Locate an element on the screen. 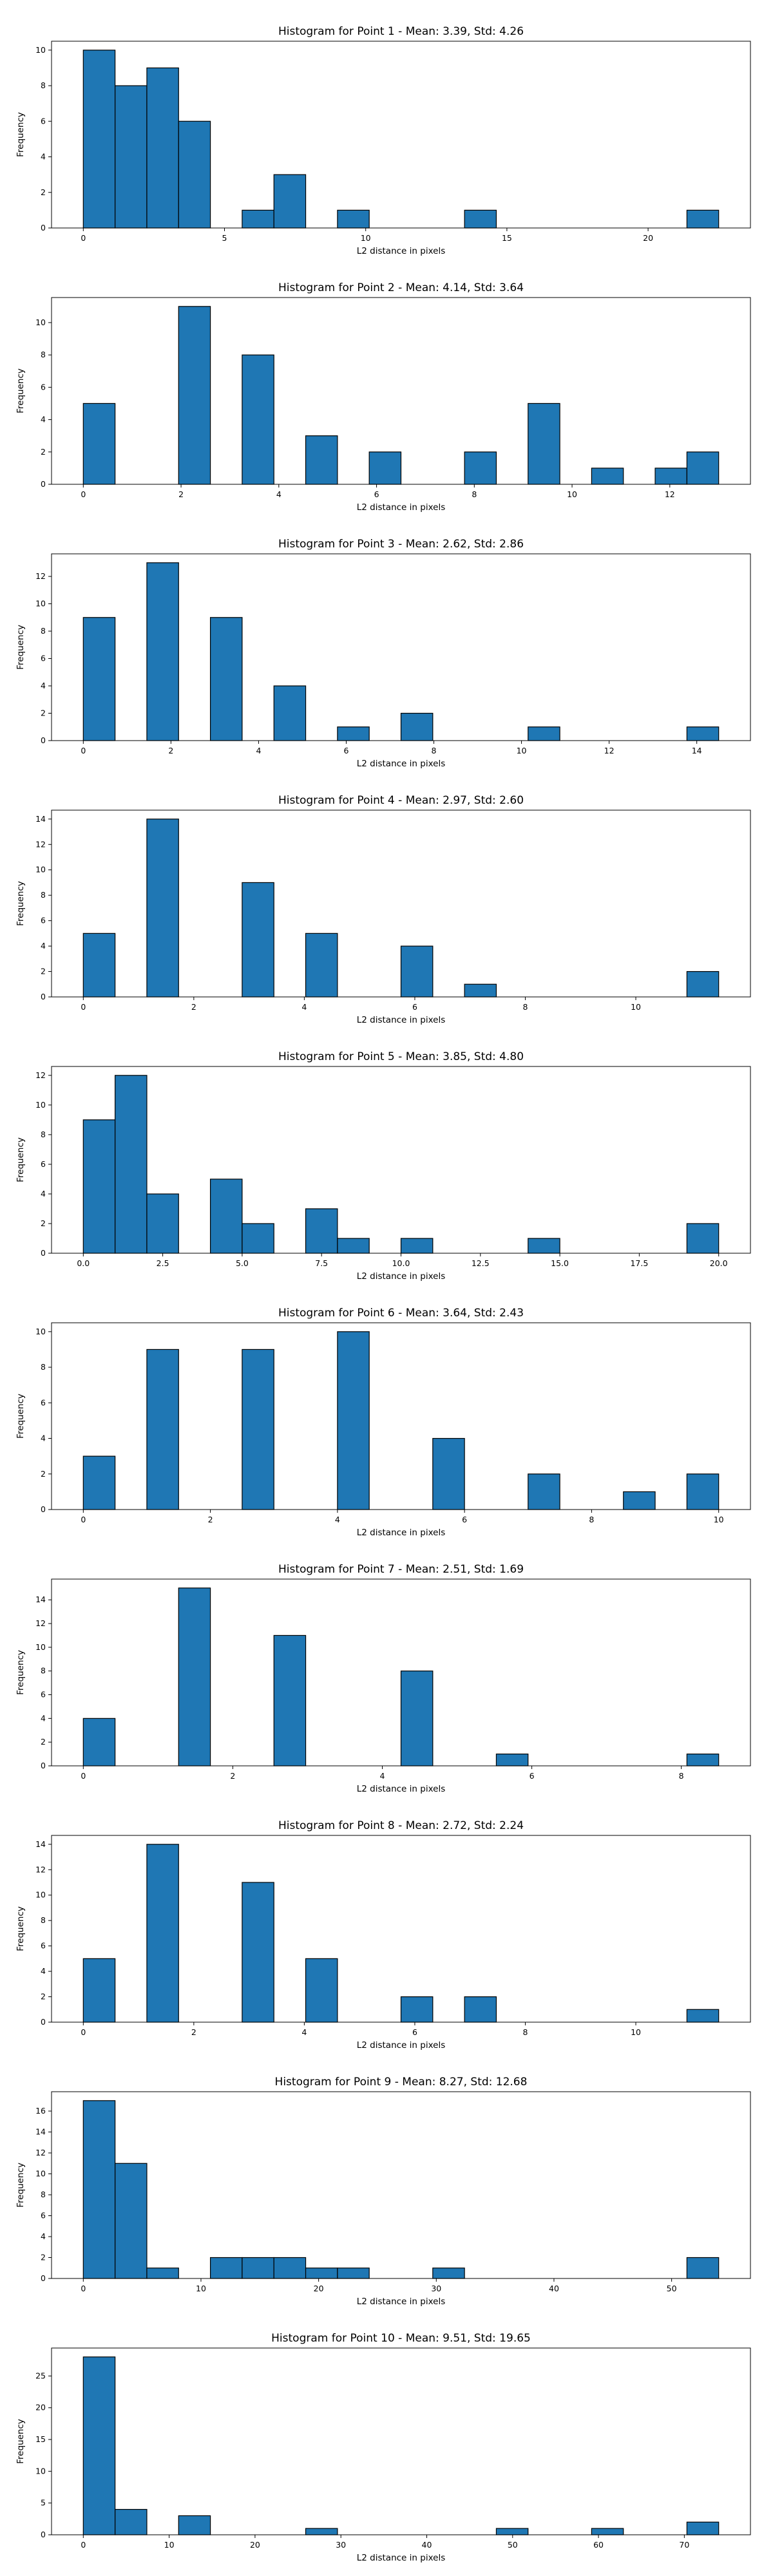  y-tick-label: 14 is located at coordinates (40, 1844).